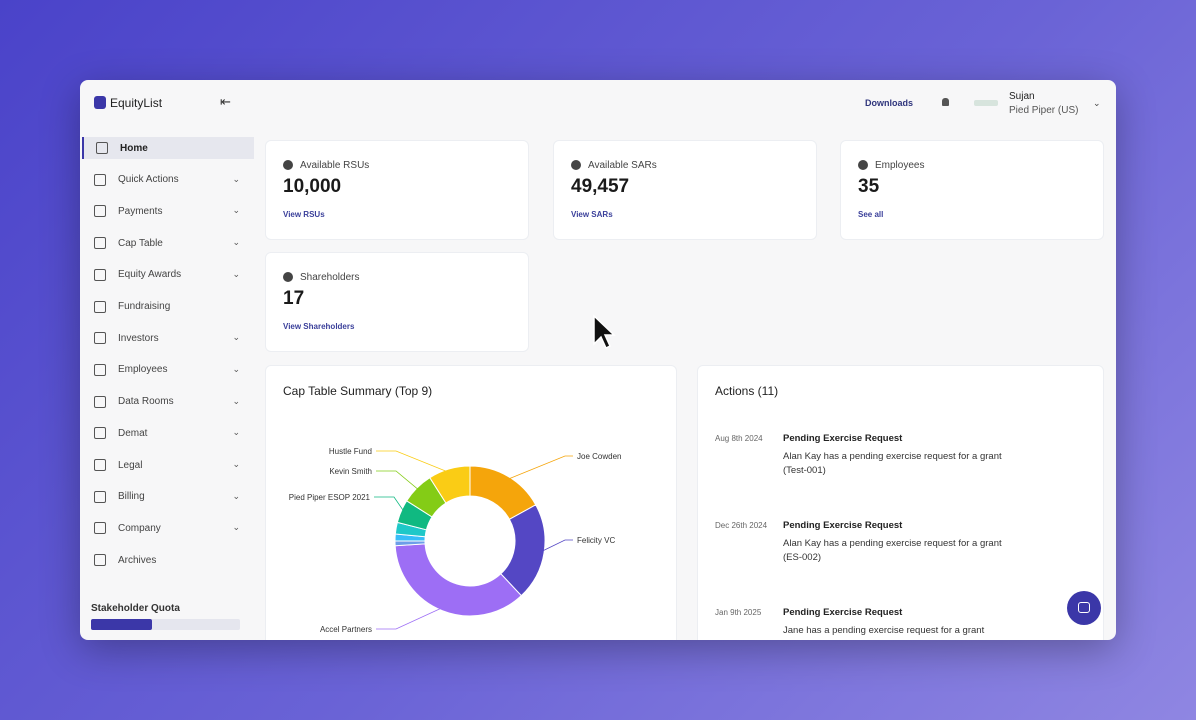 The image size is (1196, 720). What do you see at coordinates (397, 302) in the screenshot?
I see `stat-card: Shareholders 17 View Shareholders` at bounding box center [397, 302].